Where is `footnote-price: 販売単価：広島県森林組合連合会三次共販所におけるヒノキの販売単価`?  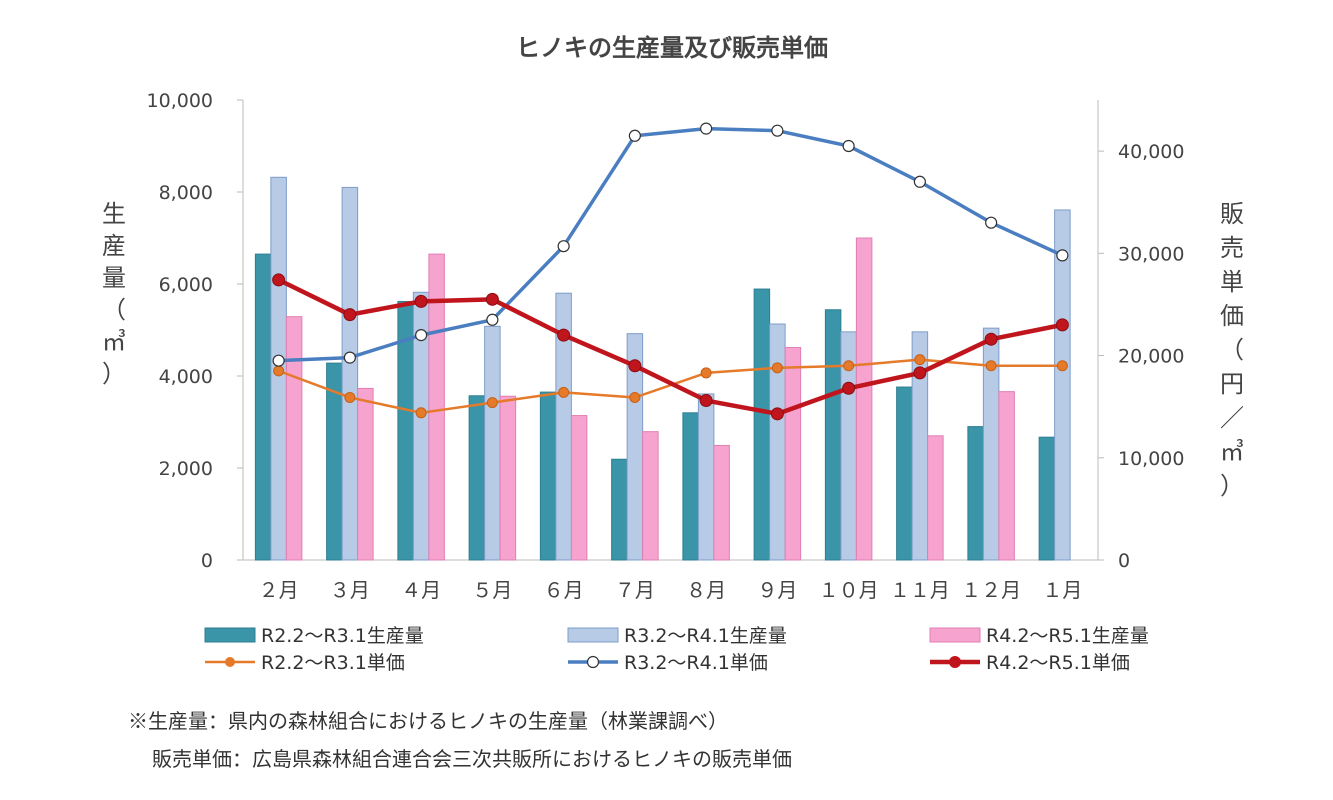
footnote-price: 販売単価：広島県森林組合連合会三次共販所におけるヒノキの販売単価 is located at coordinates (472, 759).